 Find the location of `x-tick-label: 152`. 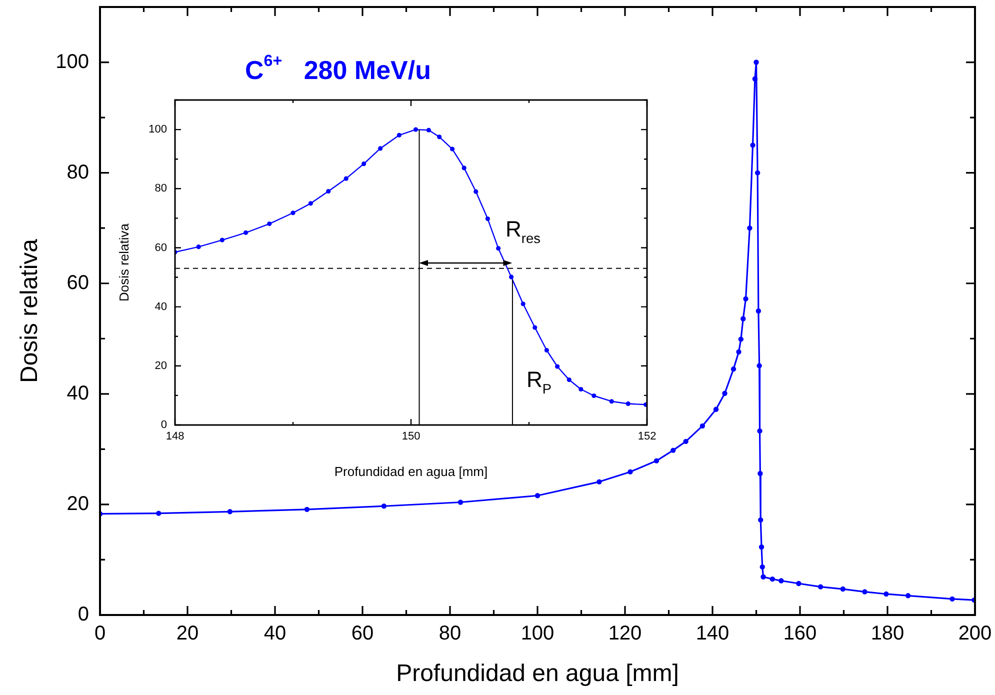

x-tick-label: 152 is located at coordinates (647, 436).